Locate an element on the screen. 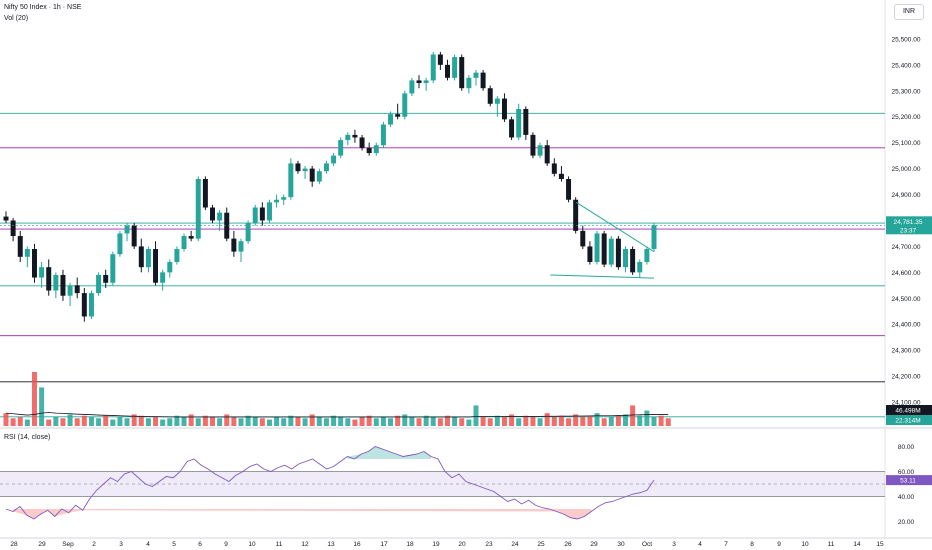 Image resolution: width=932 pixels, height=550 pixels. trendline is located at coordinates (615, 227).